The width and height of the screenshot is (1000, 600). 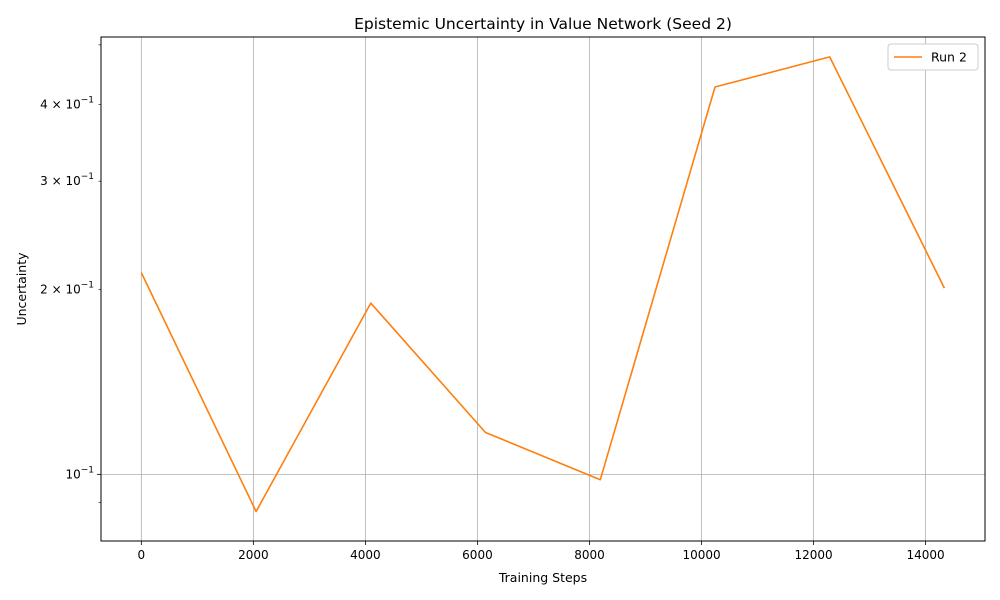 I want to click on legend: Run 2, so click(x=933, y=57).